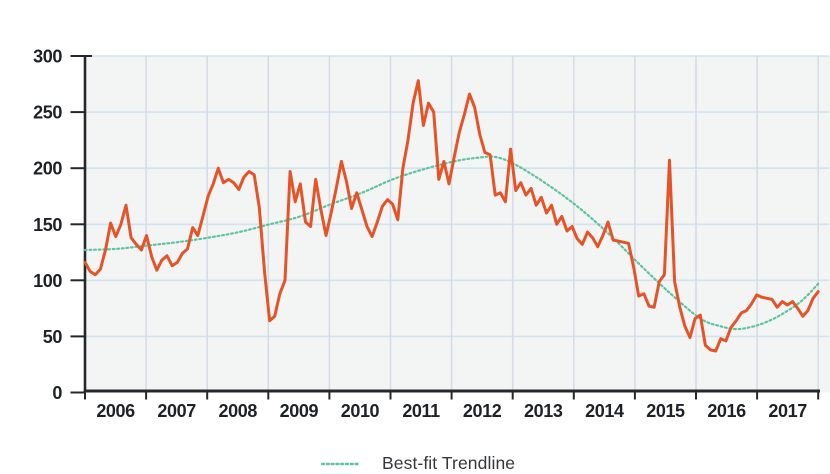  Describe the element at coordinates (787, 411) in the screenshot. I see `svg-text: 2017` at that location.